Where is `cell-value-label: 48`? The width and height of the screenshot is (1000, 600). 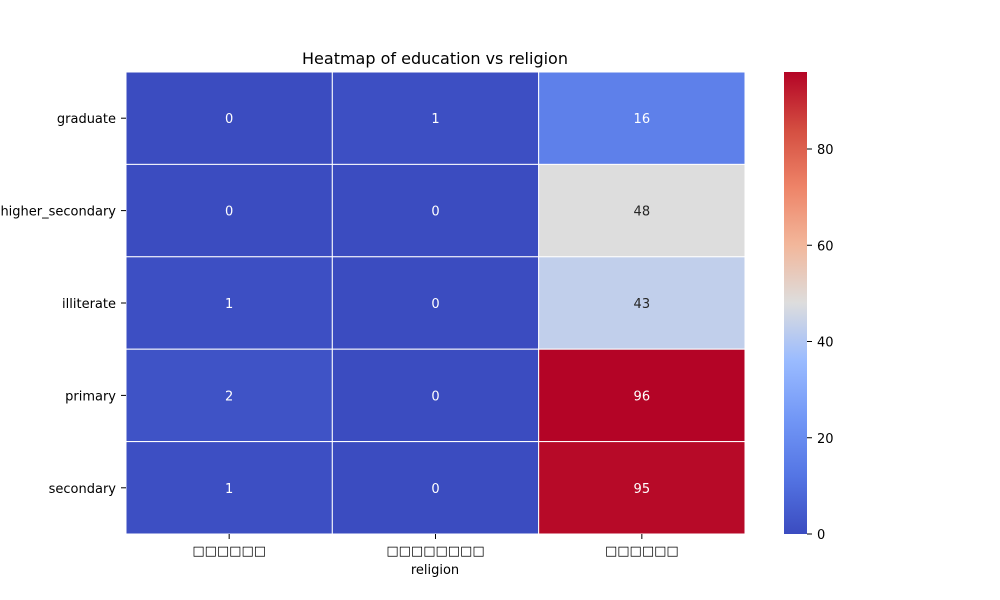
cell-value-label: 48 is located at coordinates (642, 212).